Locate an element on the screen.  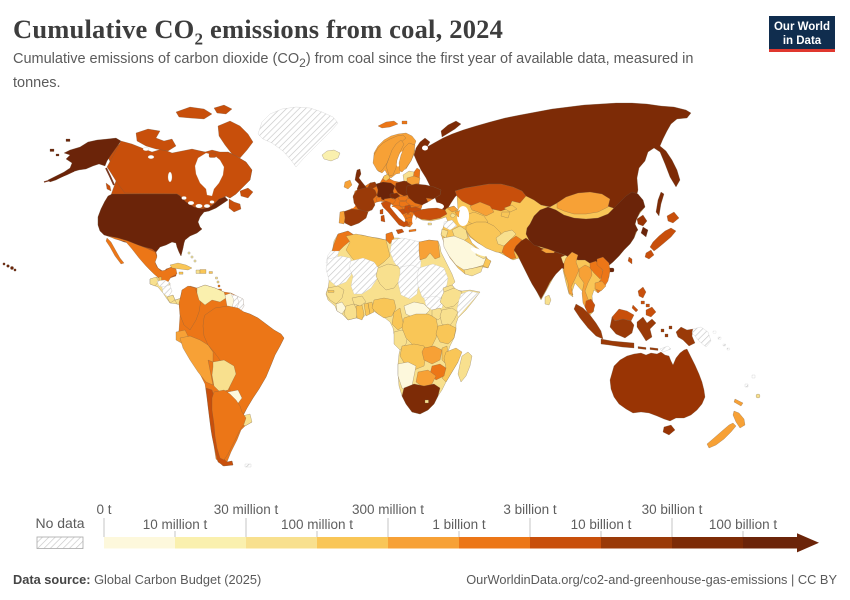
svg-text: 30 billion t is located at coordinates (672, 509).